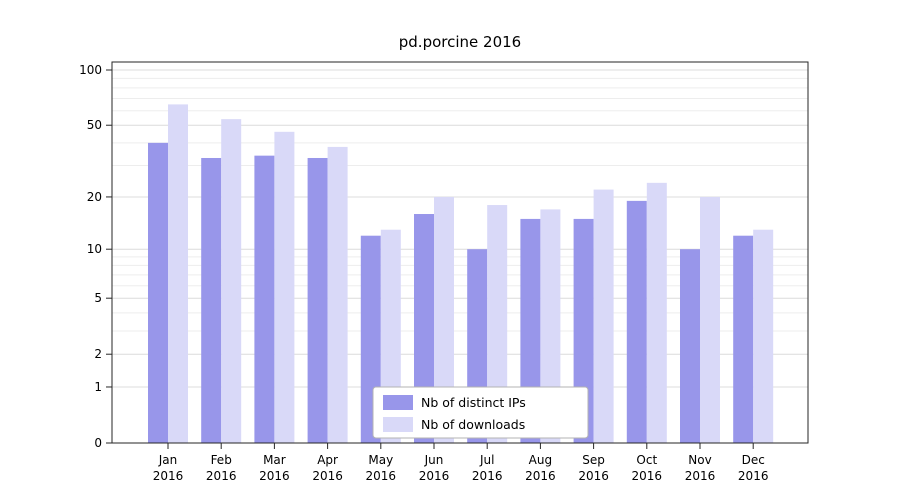 This screenshot has height=500, width=900. Describe the element at coordinates (221, 460) in the screenshot. I see `x-tick-label-month: Feb` at that location.